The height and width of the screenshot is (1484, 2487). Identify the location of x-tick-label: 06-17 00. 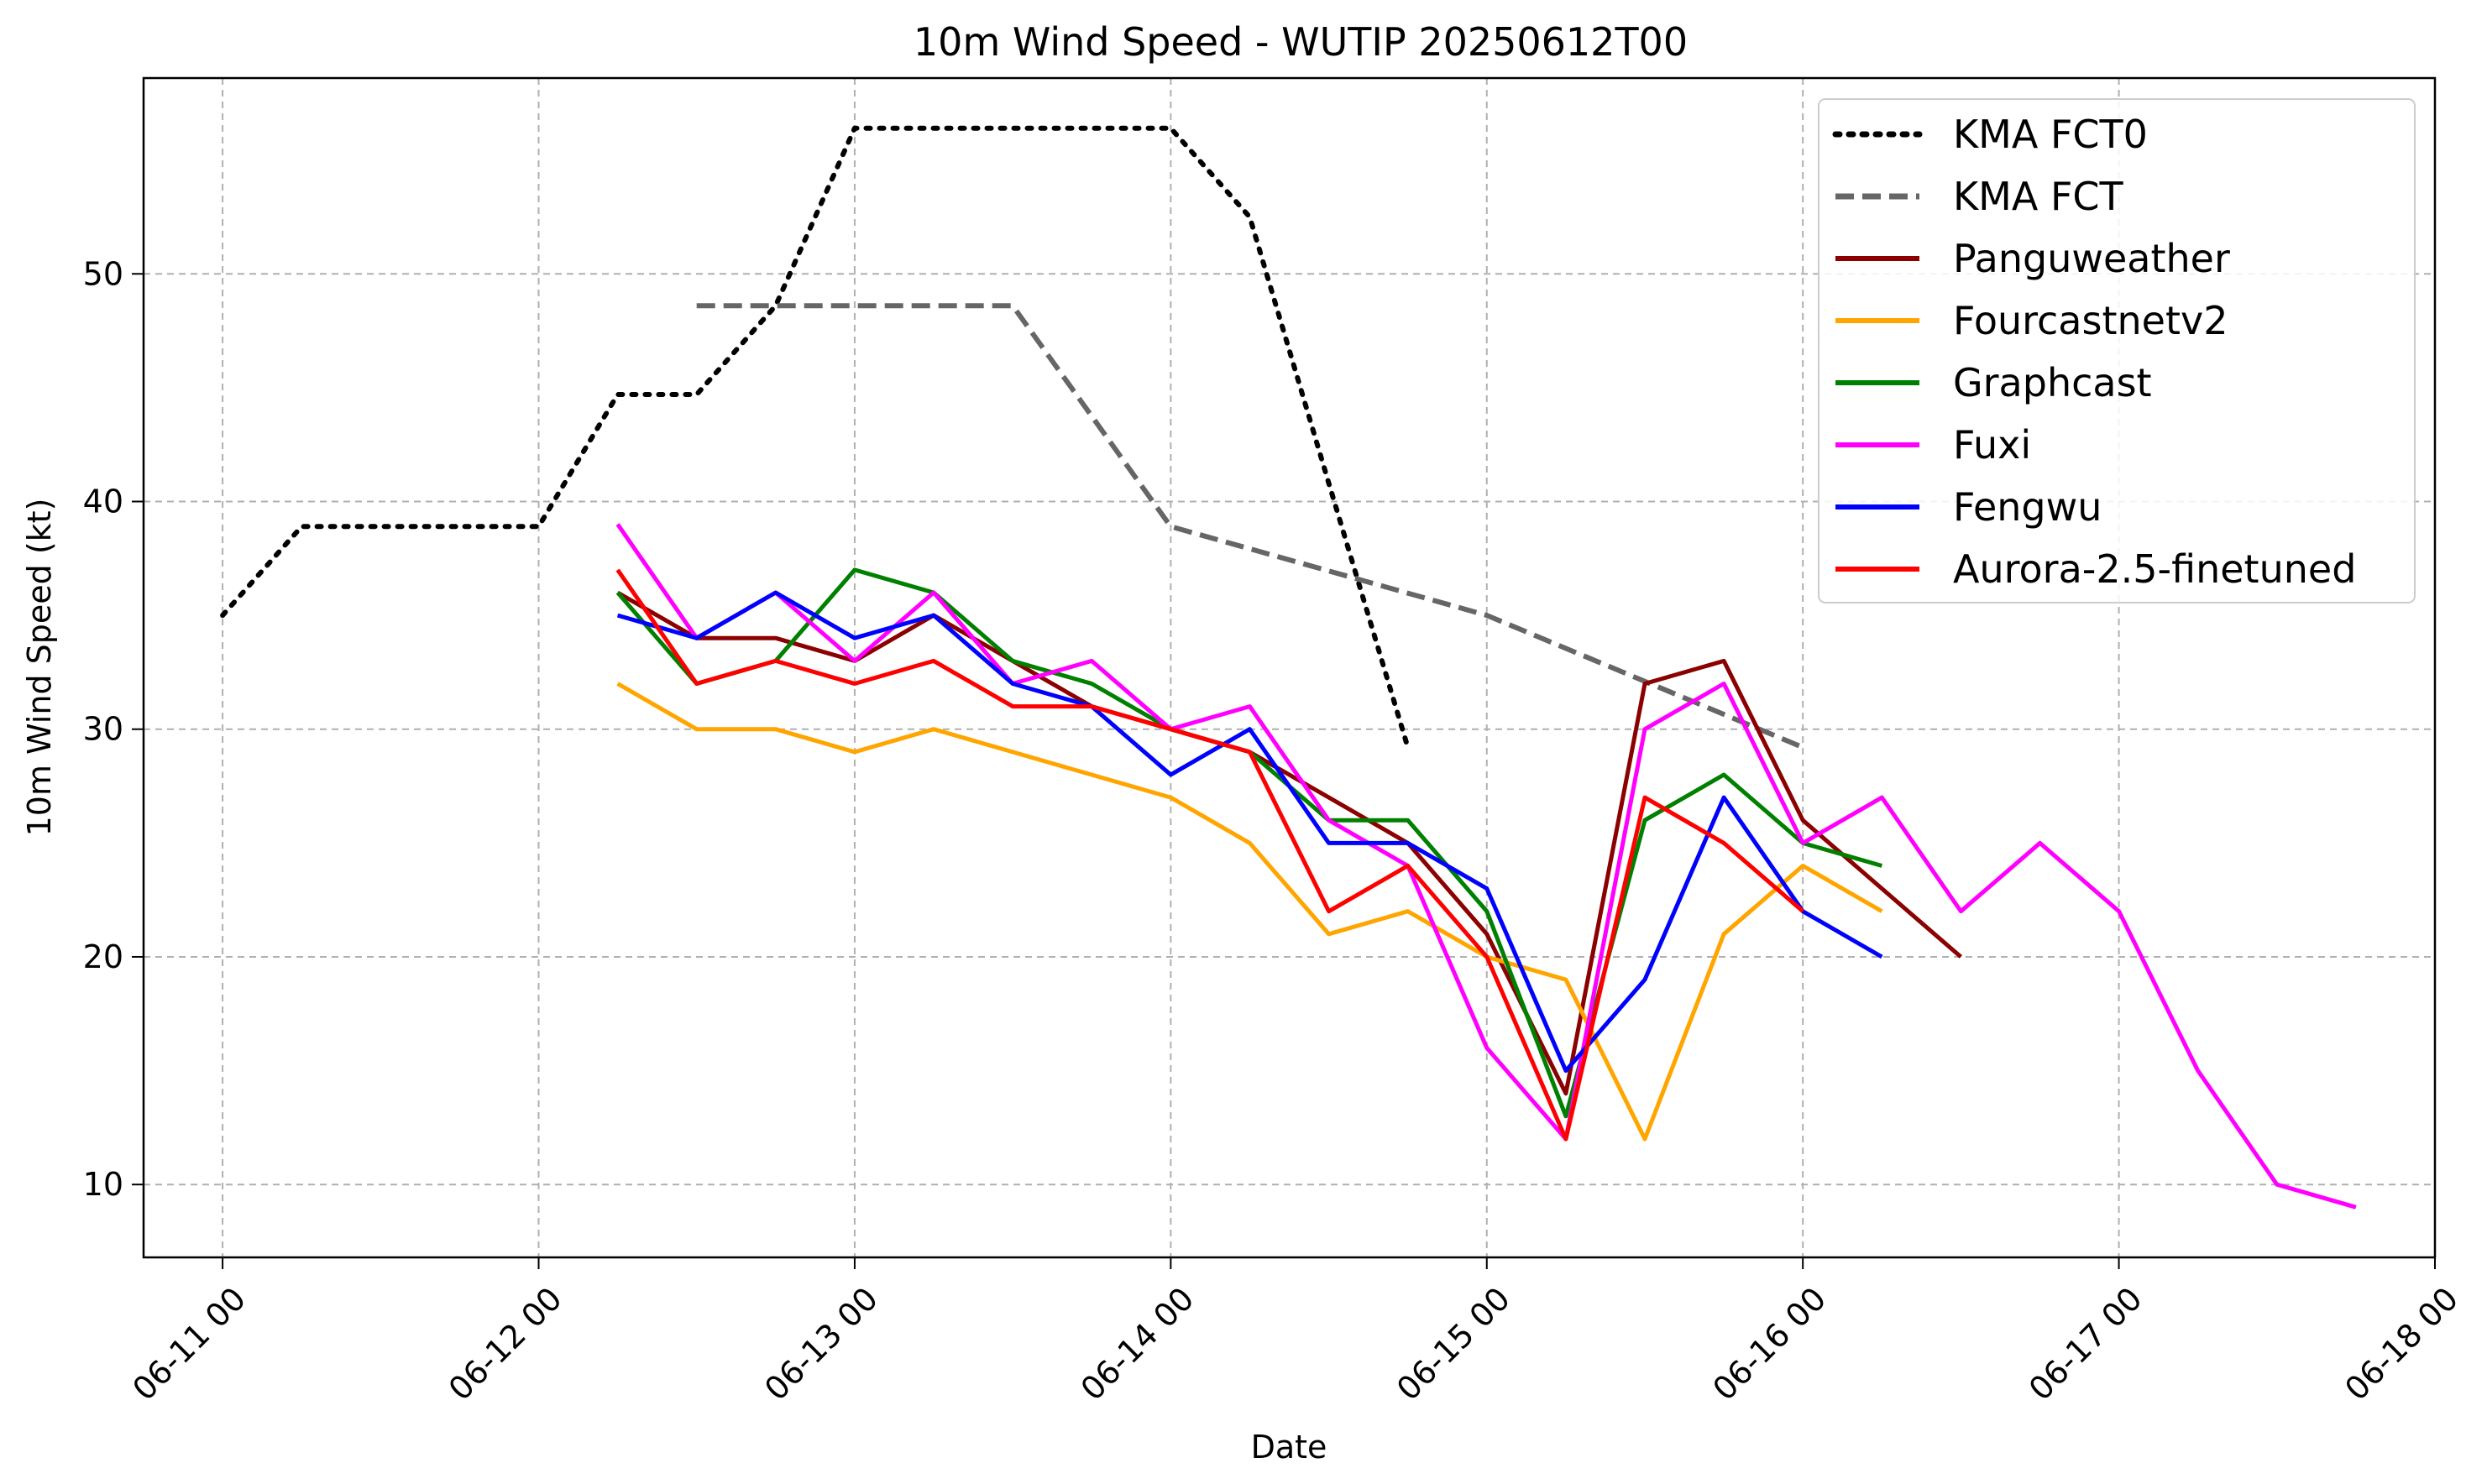
(2085, 1344).